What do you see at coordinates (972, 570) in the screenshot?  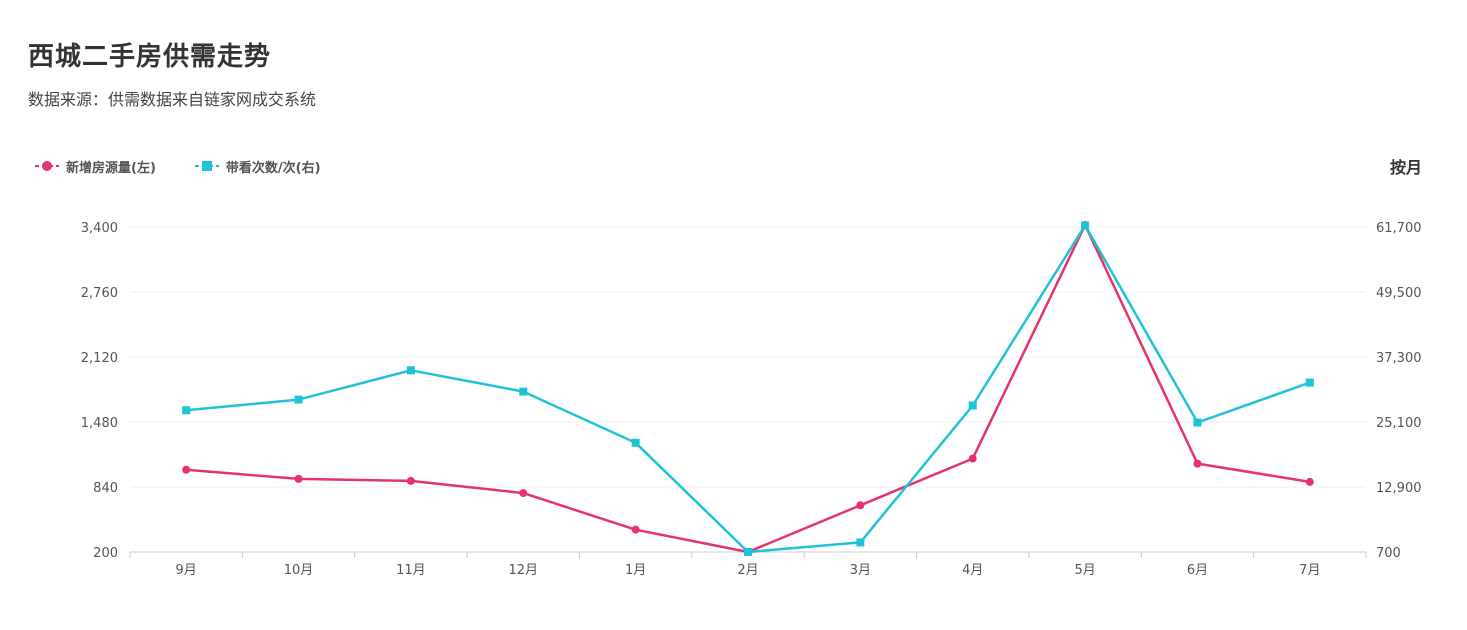 I see `x-tick-label: 4月` at bounding box center [972, 570].